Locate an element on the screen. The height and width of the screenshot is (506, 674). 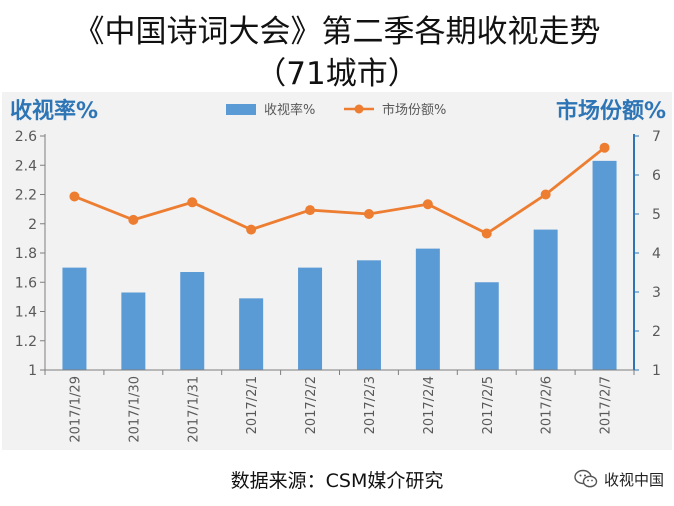
x-tick-label: 2017/2/5 is located at coordinates (488, 405).